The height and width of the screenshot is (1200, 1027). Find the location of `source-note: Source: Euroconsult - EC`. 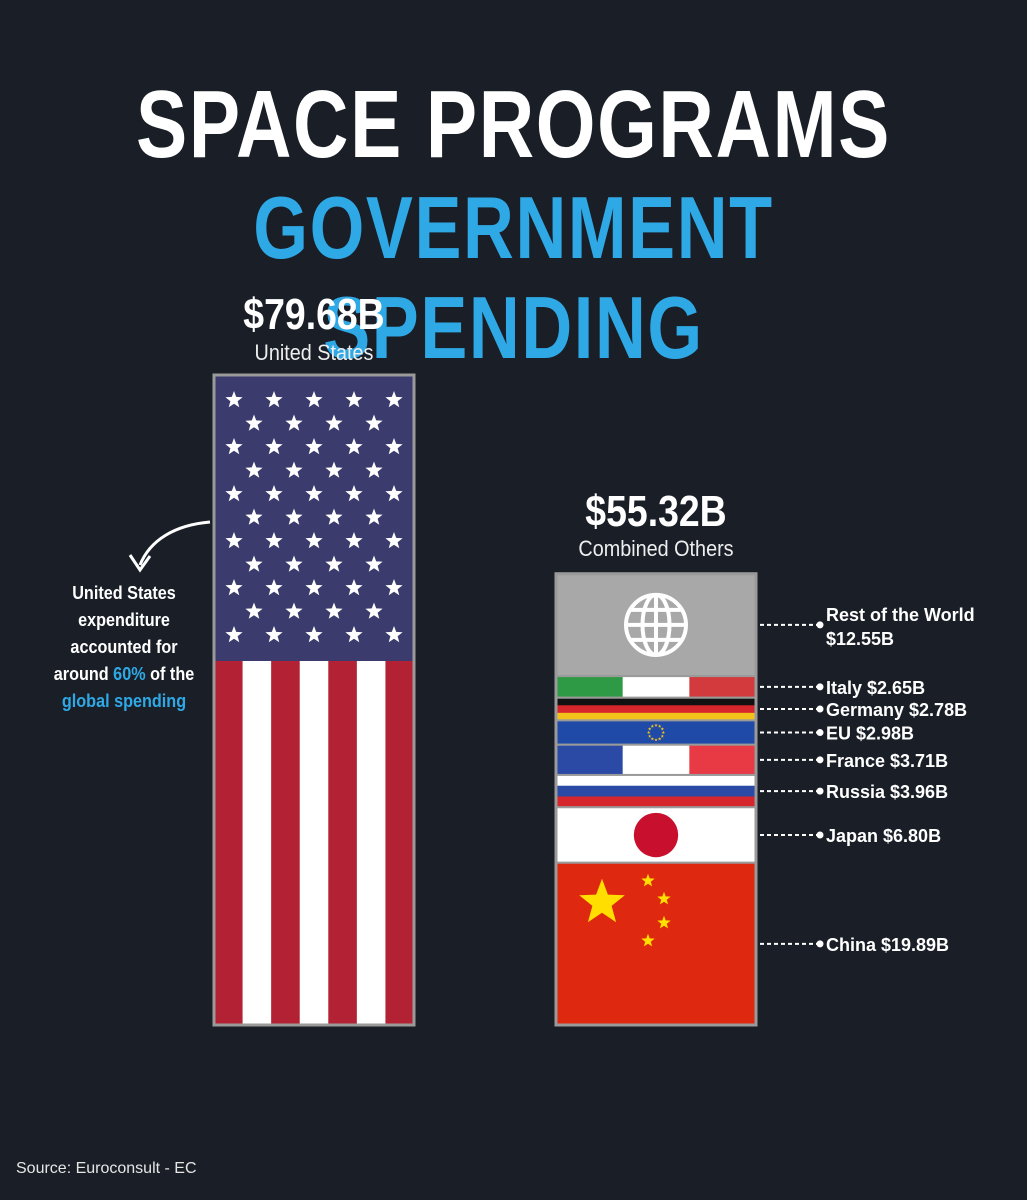

source-note: Source: Euroconsult - EC is located at coordinates (106, 1168).